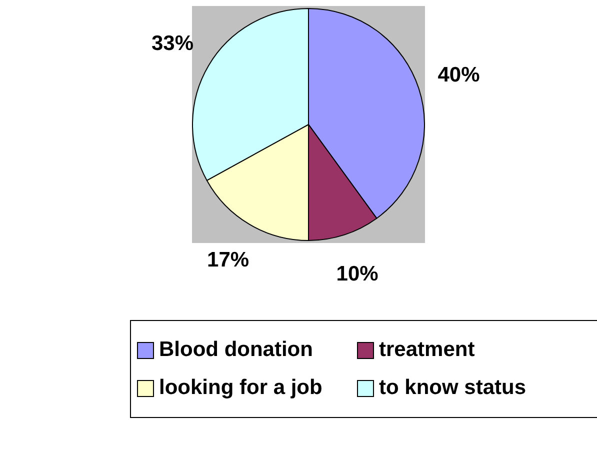 The height and width of the screenshot is (452, 597). What do you see at coordinates (452, 388) in the screenshot?
I see `legend-label: to know status` at bounding box center [452, 388].